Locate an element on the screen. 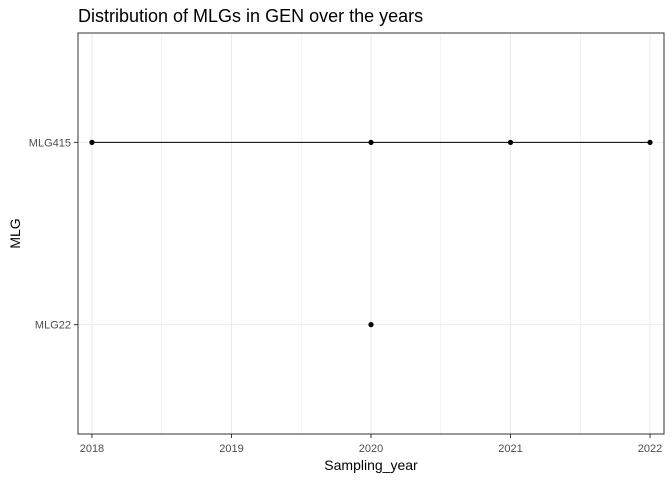 The width and height of the screenshot is (672, 480). x-tick-label: 2021 is located at coordinates (510, 449).